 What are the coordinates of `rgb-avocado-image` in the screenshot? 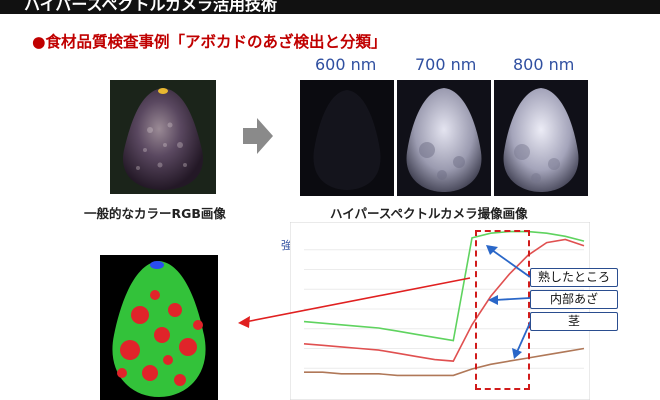 It's located at (163, 137).